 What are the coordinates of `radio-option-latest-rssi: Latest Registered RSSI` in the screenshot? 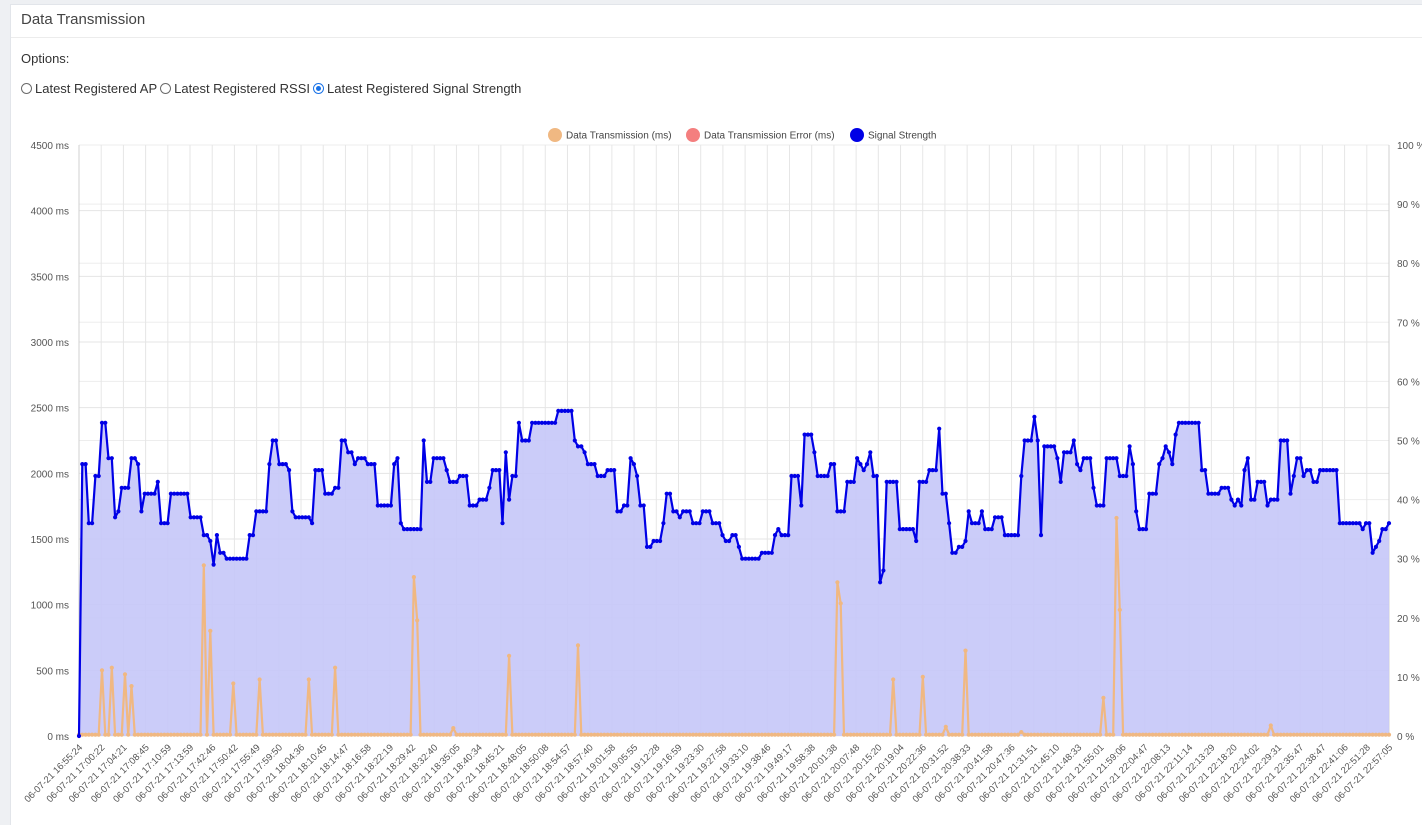 It's located at (235, 88).